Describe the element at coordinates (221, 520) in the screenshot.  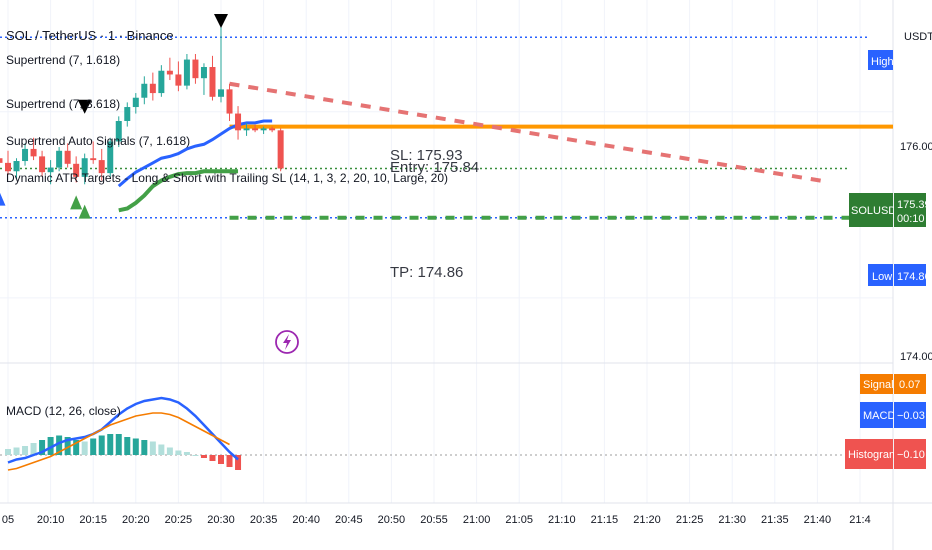
I see `time-tick-label: 20:30` at that location.